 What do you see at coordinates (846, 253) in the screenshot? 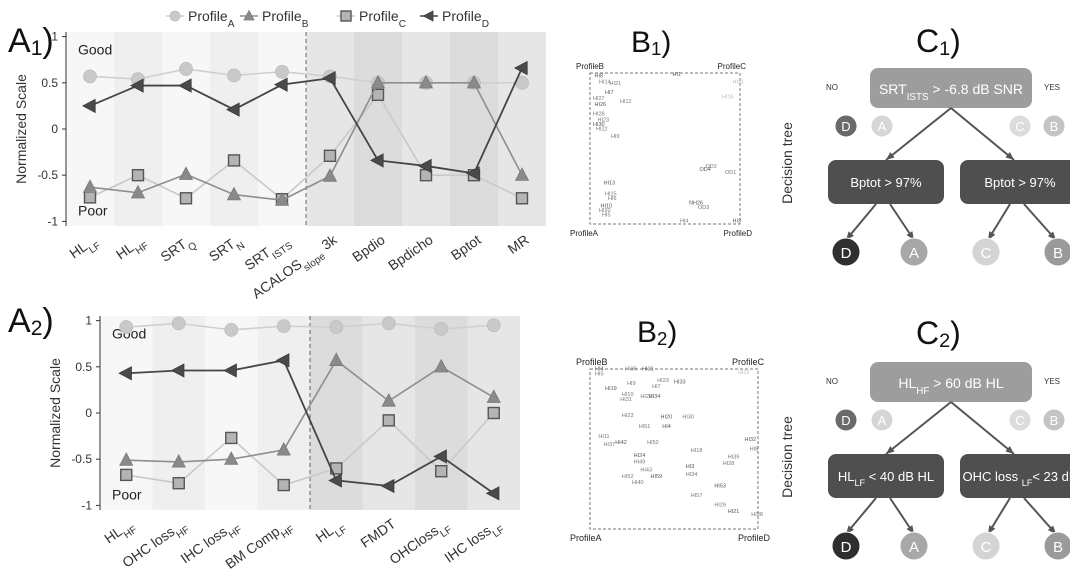
I see `leaf-circle-text: D` at bounding box center [846, 253].